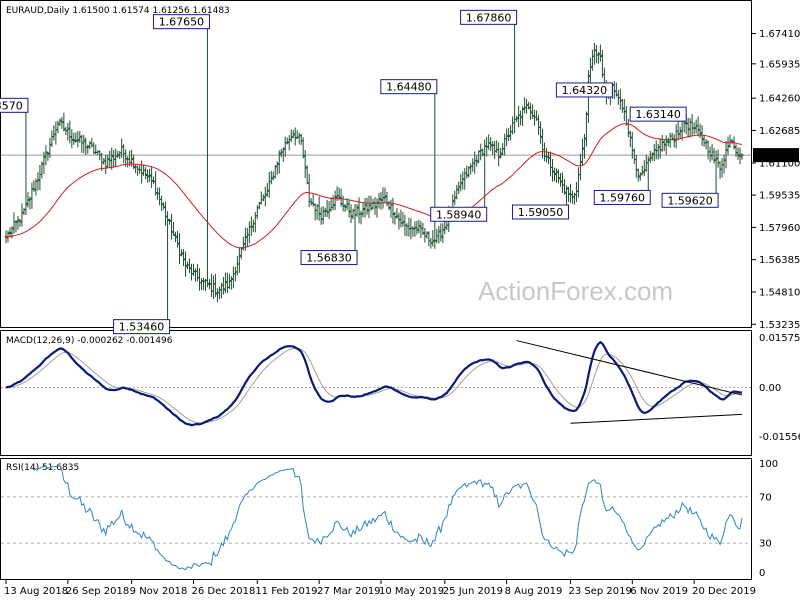 The width and height of the screenshot is (800, 600). Describe the element at coordinates (770, 388) in the screenshot. I see `macd-tick-label: 0.00` at that location.